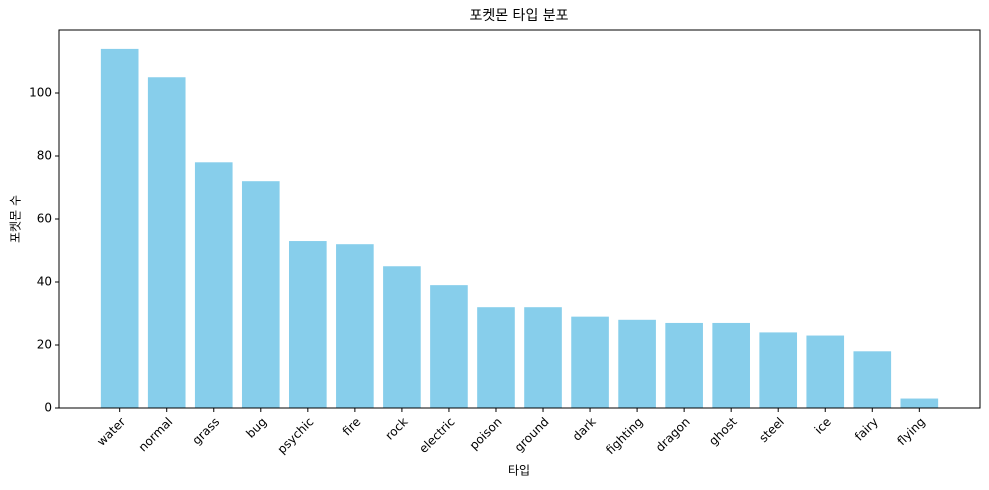 This screenshot has height=490, width=989. What do you see at coordinates (624, 436) in the screenshot?
I see `x-tick-label: fighting` at bounding box center [624, 436].